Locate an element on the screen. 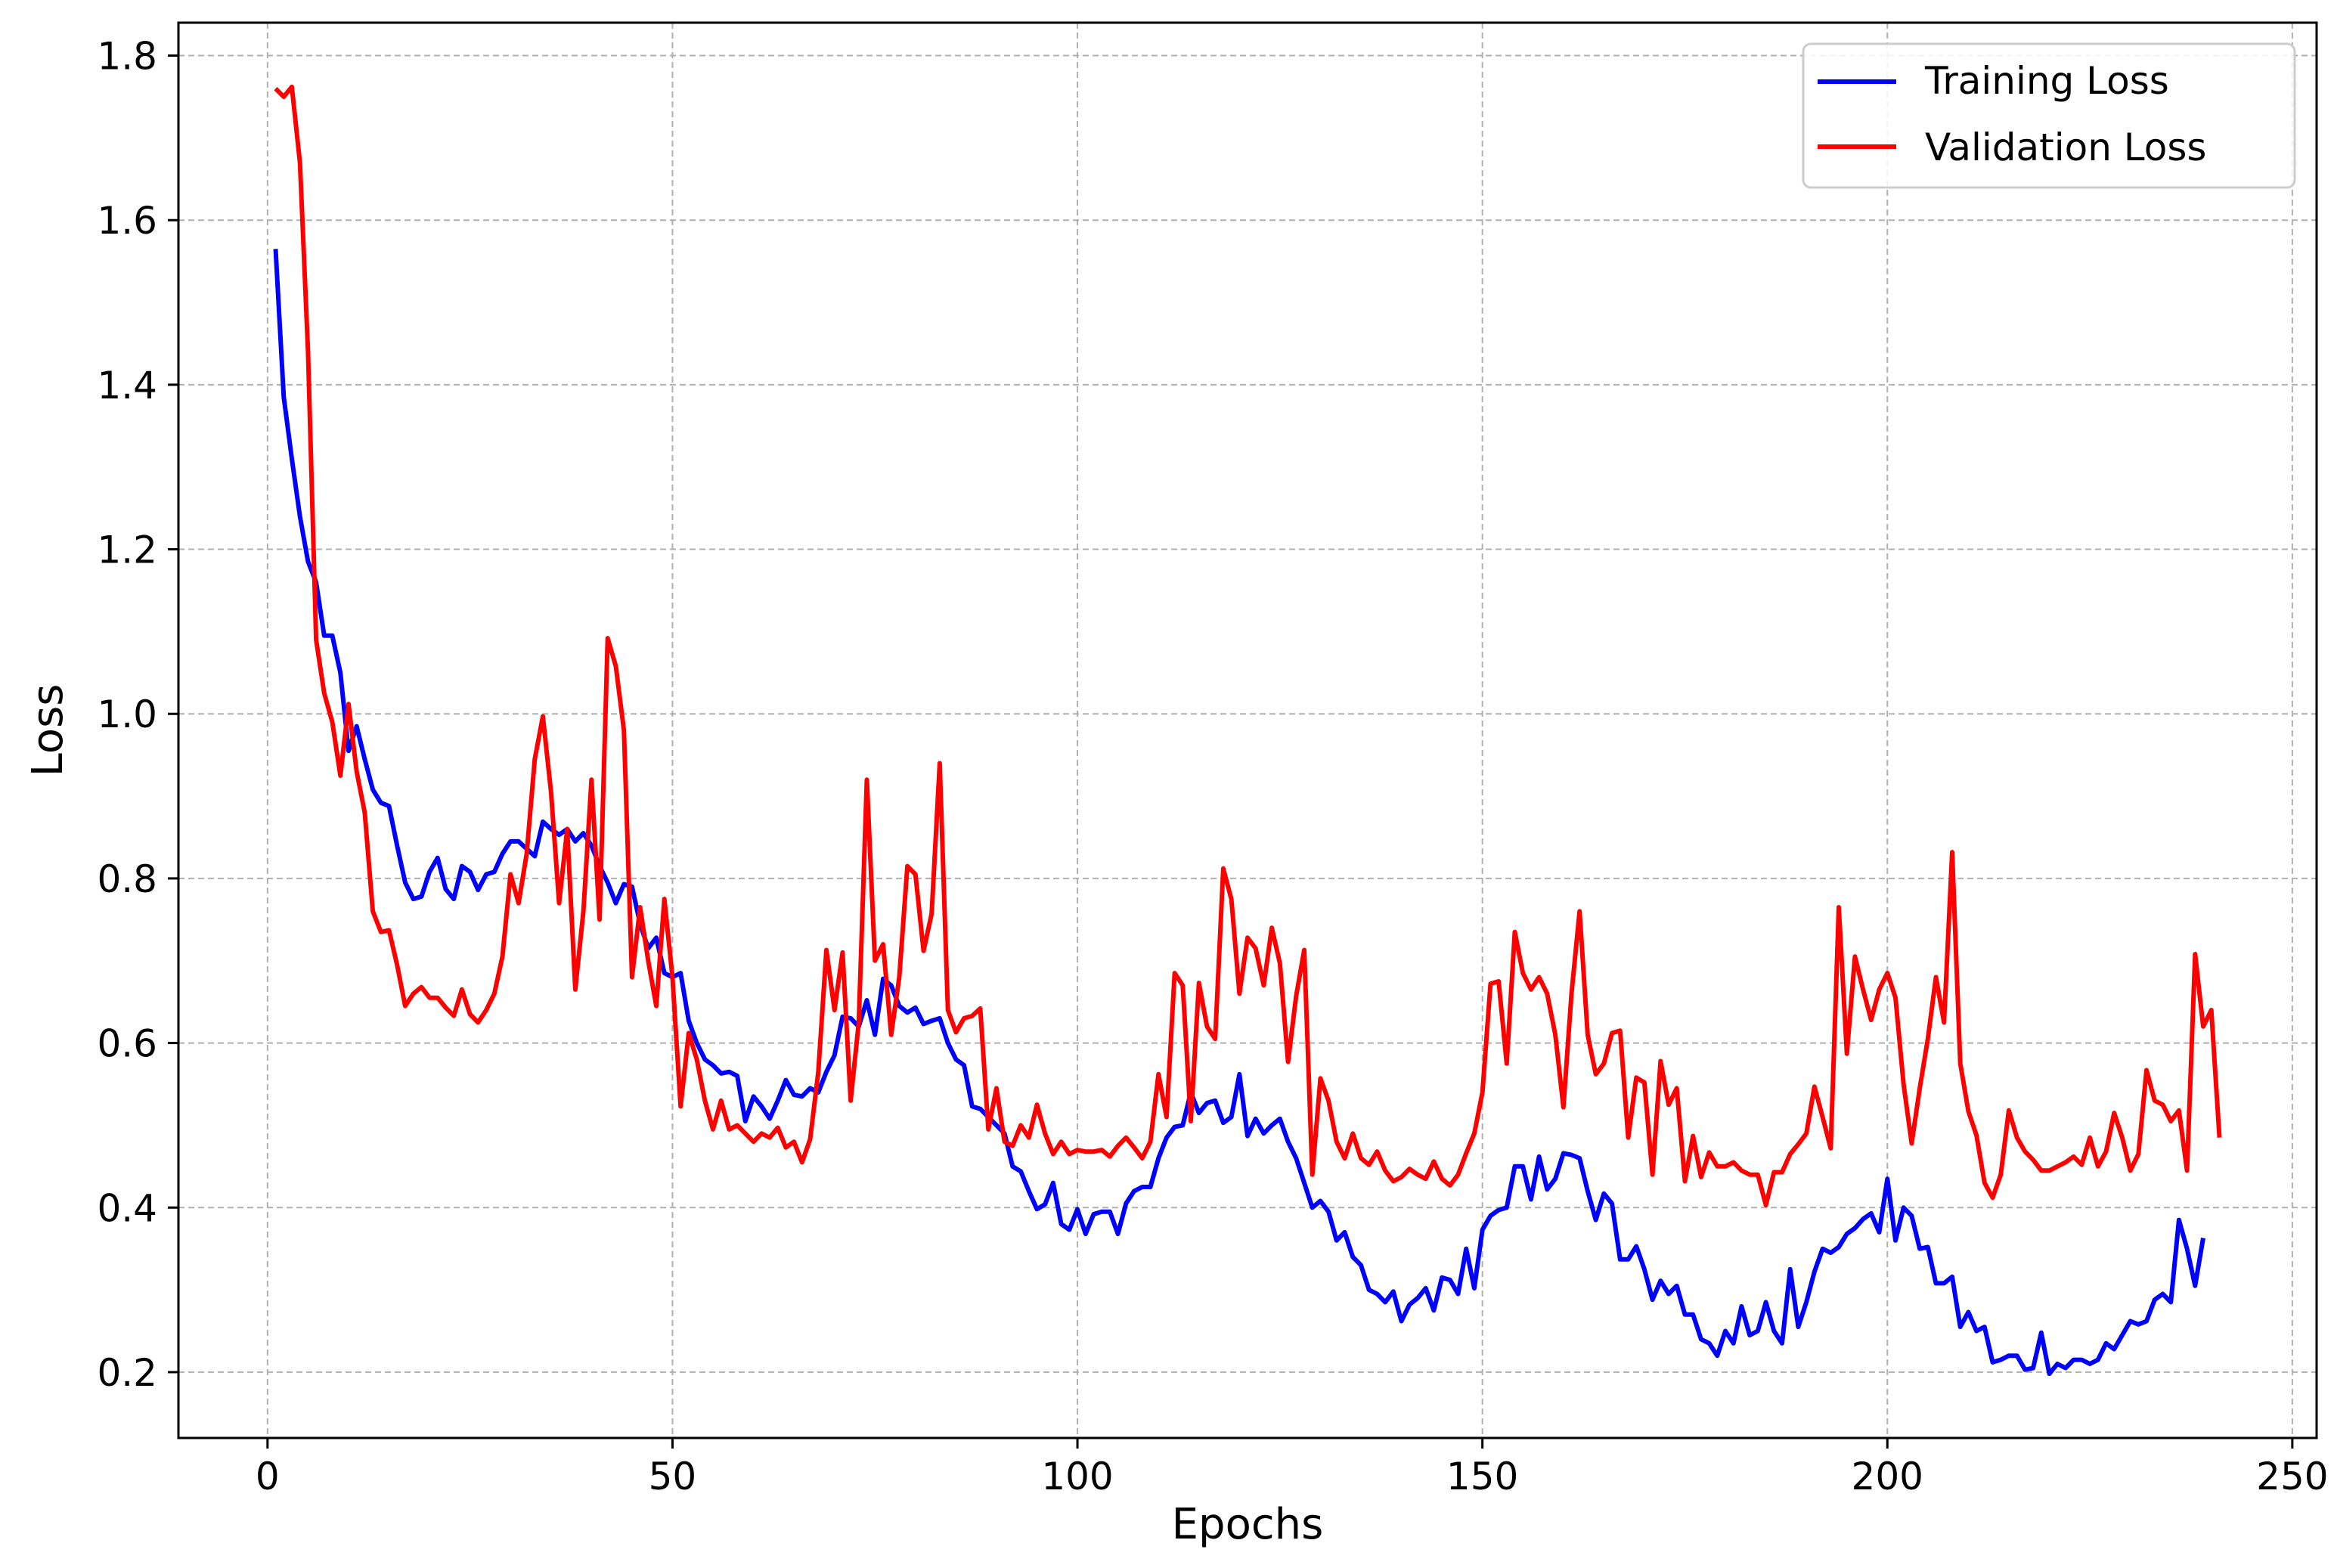 This screenshot has width=2334, height=1568. x-tick-label: 200 is located at coordinates (1887, 1476).